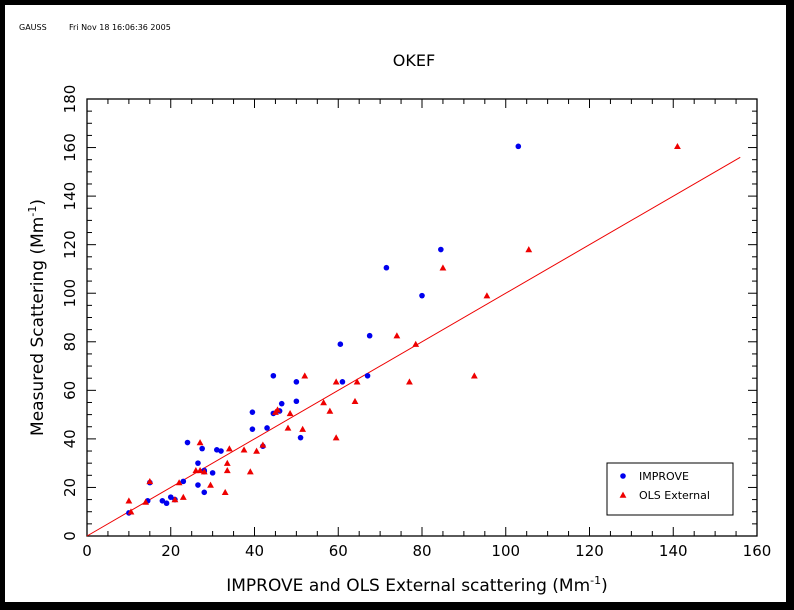  Describe the element at coordinates (70, 196) in the screenshot. I see `y-tick-label: 140` at that location.